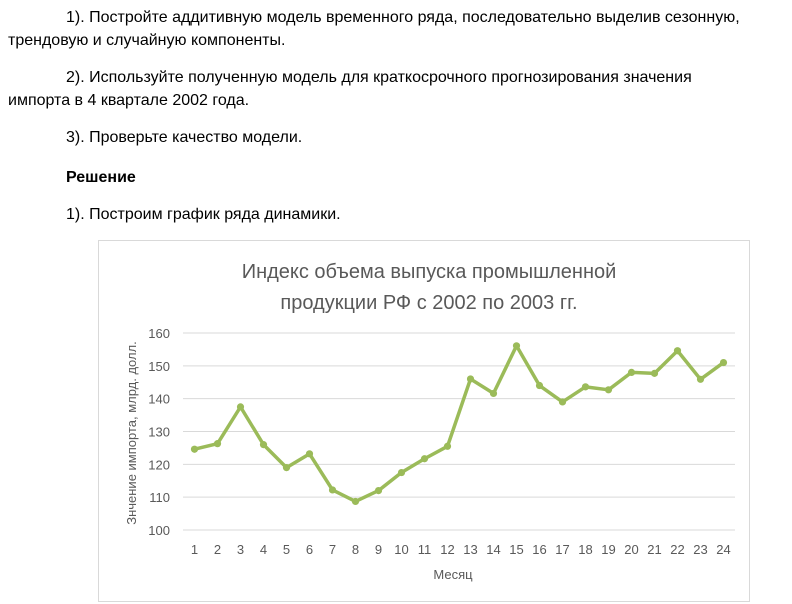 The width and height of the screenshot is (792, 604). What do you see at coordinates (203, 214) in the screenshot?
I see `step1-text: 1). Построим график ряда динамики.` at bounding box center [203, 214].